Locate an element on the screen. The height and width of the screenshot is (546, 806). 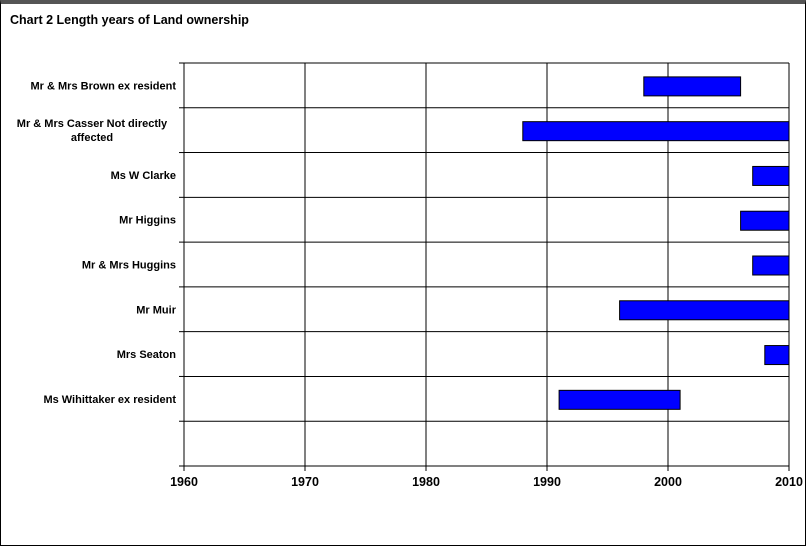
category-label-line: Mr & Mrs Brown ex resident is located at coordinates (104, 86).